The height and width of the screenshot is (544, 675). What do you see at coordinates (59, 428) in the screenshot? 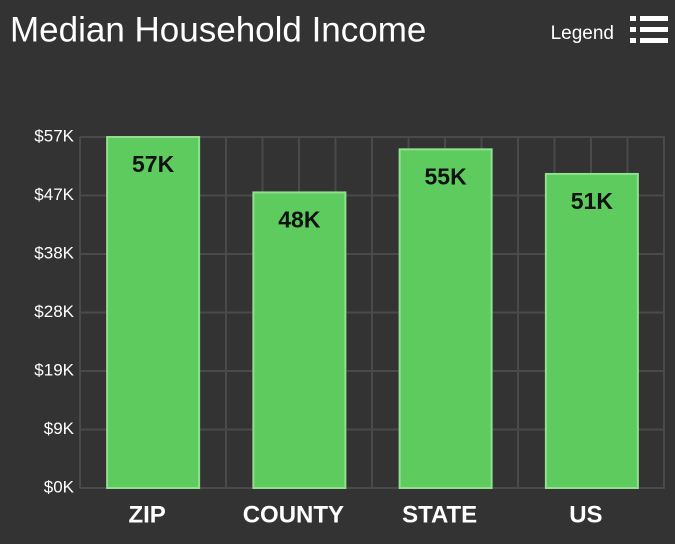
I see `y-tick-label: $9K` at bounding box center [59, 428].